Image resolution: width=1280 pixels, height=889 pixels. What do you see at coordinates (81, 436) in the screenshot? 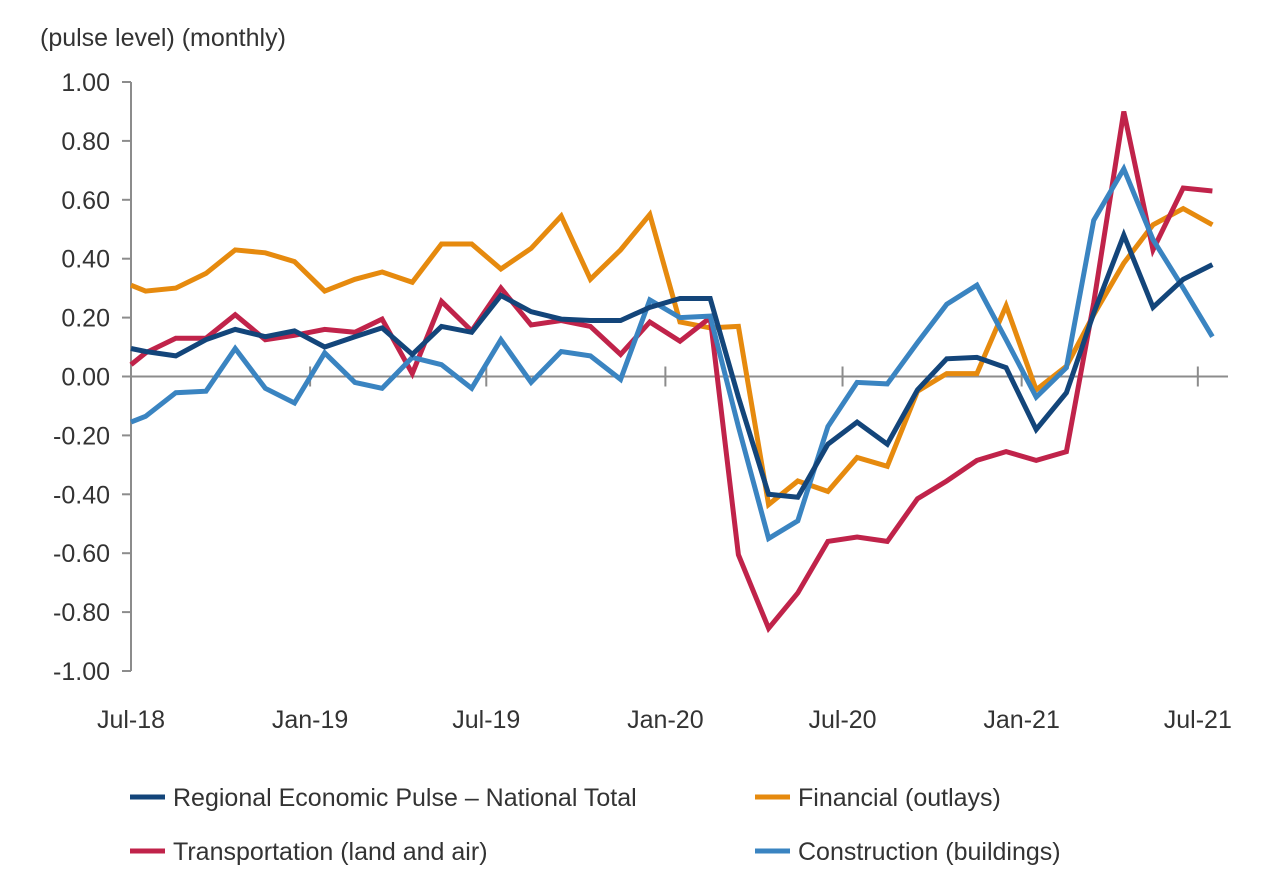
I see `y-tick-label: -0.20` at bounding box center [81, 436].